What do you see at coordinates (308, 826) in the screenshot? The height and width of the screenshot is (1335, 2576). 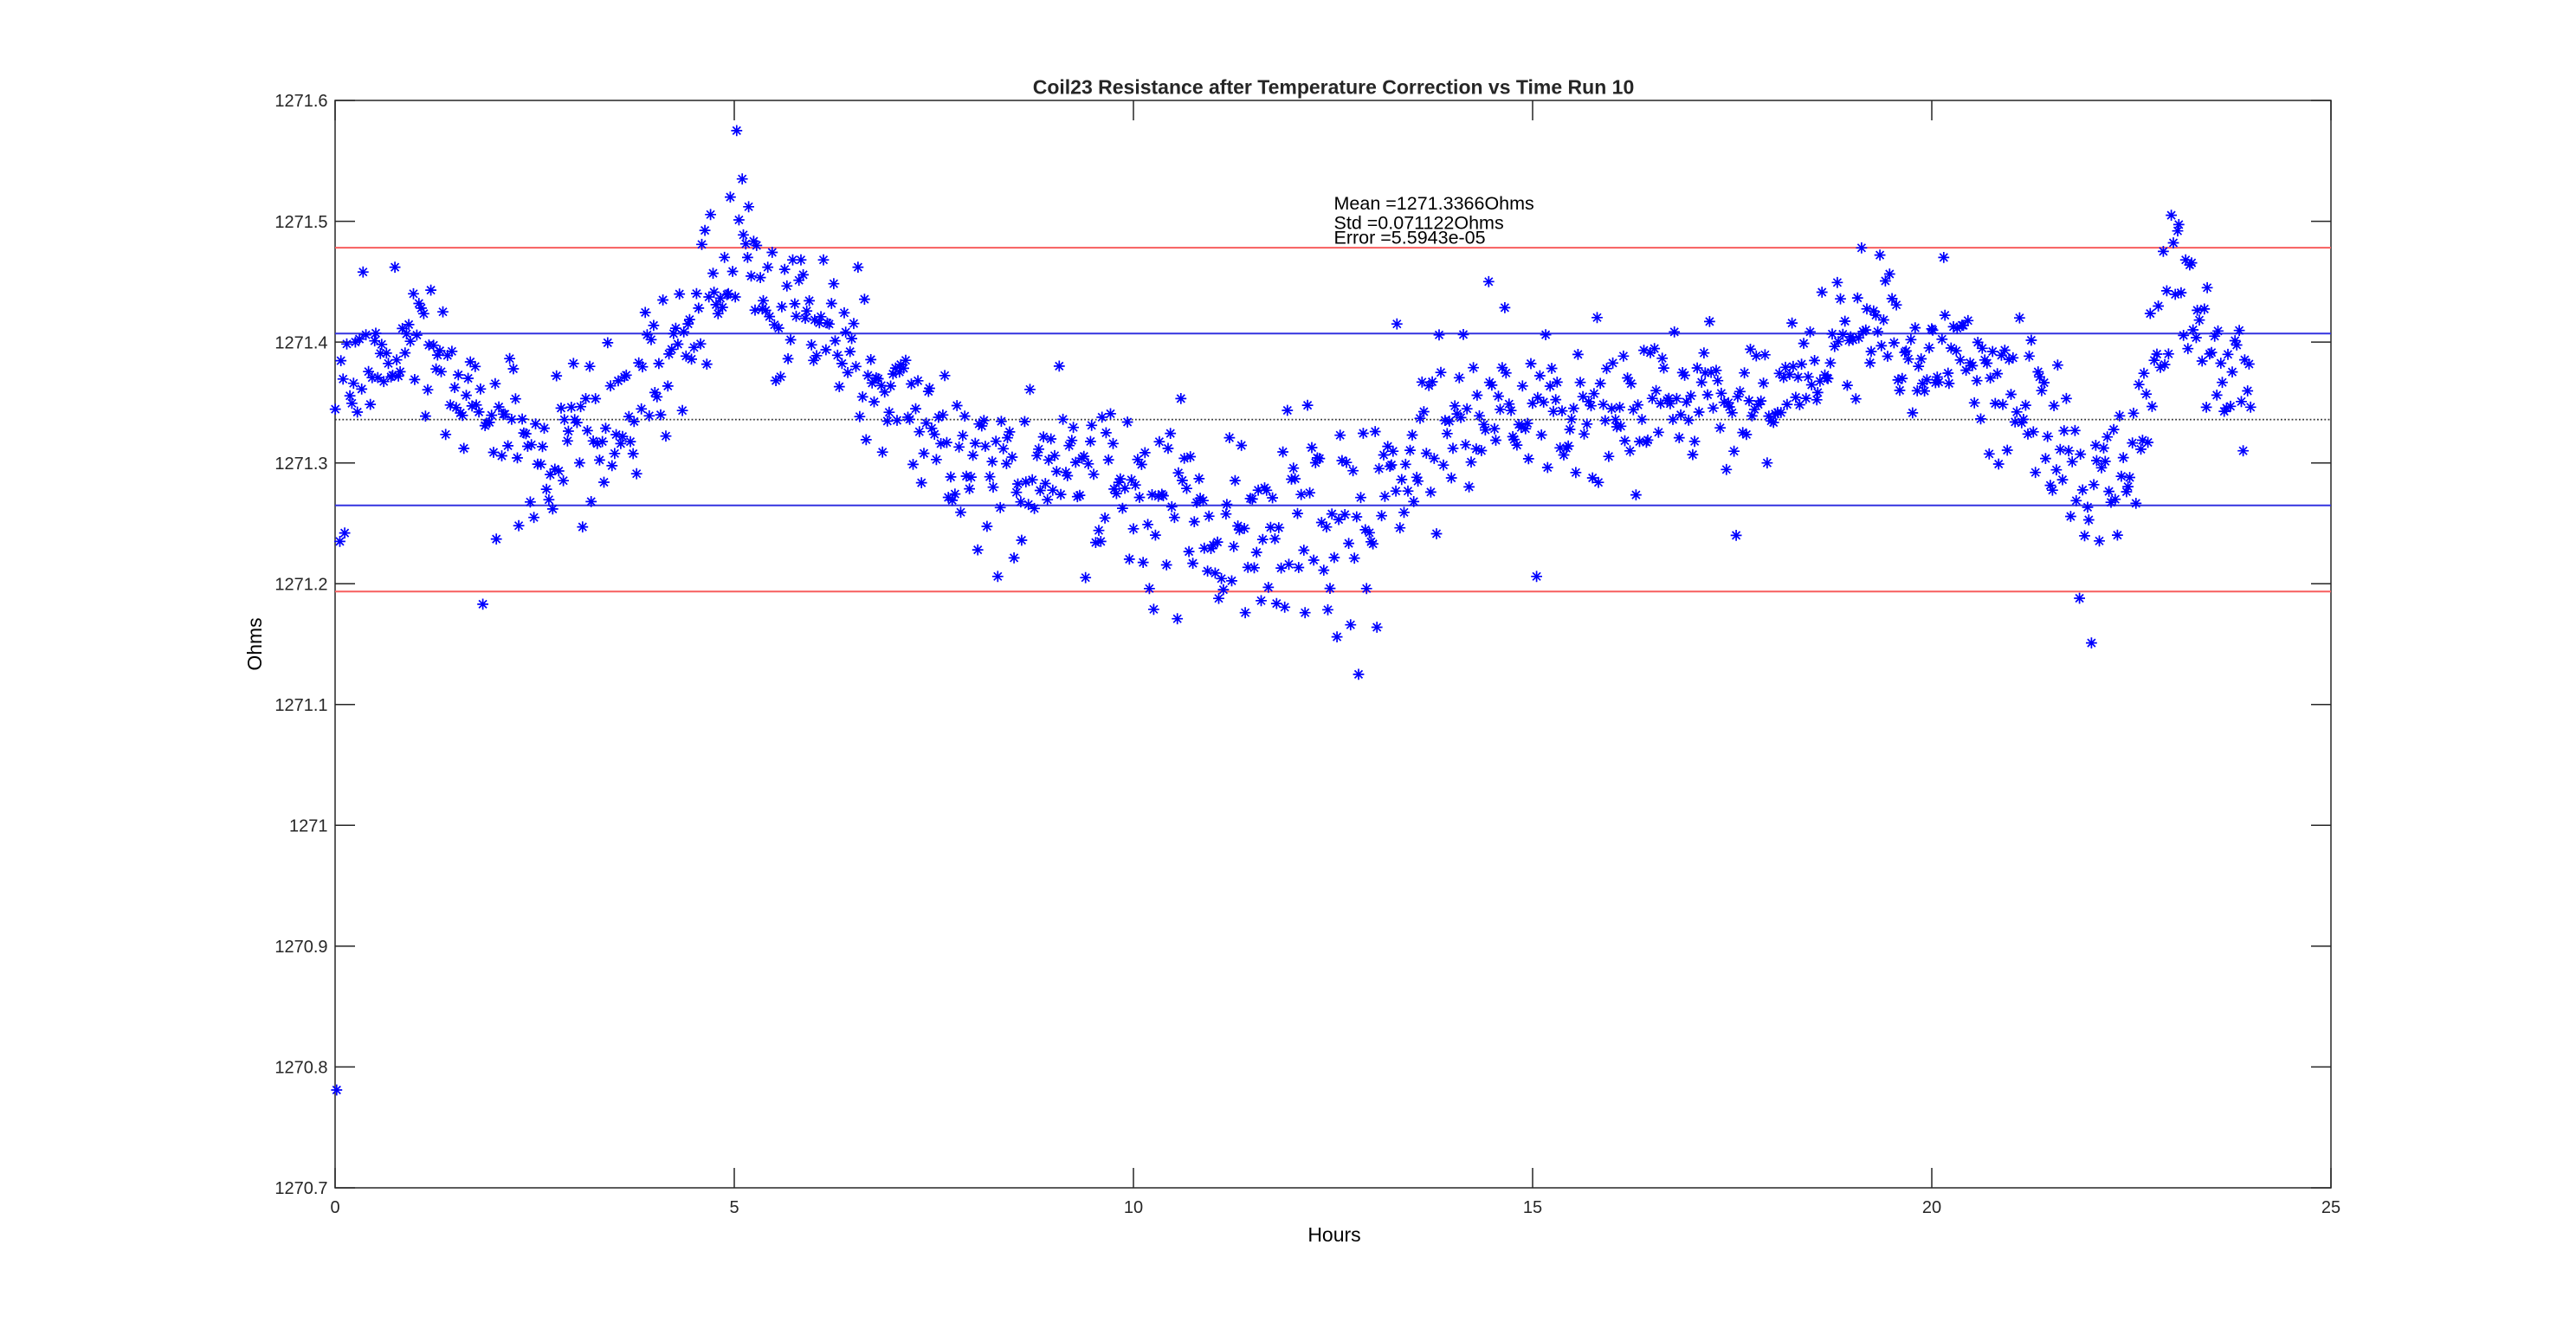 I see `svg-text: 1271` at bounding box center [308, 826].